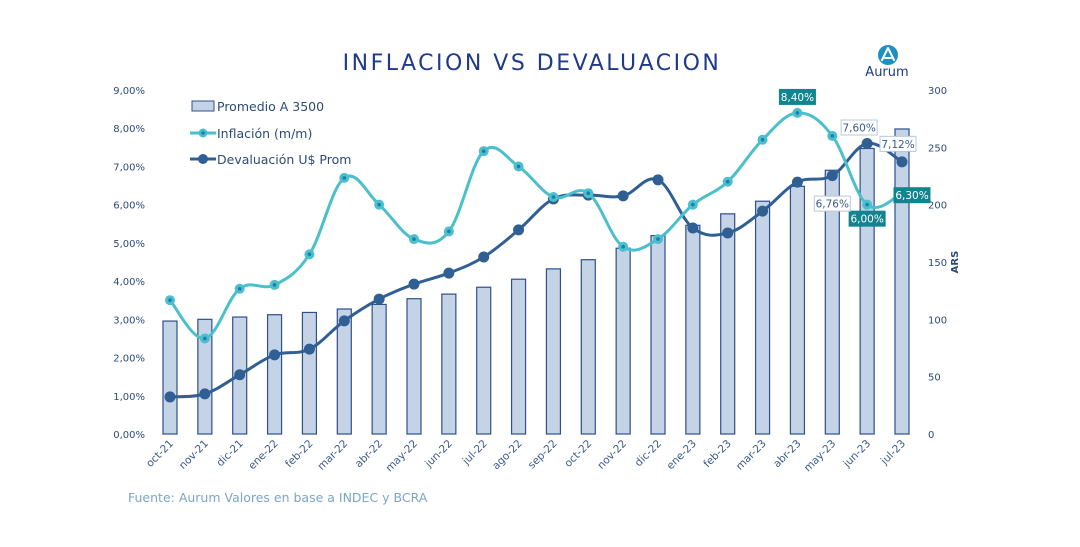  What do you see at coordinates (532, 63) in the screenshot?
I see `chart-title: INFLACION VS DEVALUACION` at bounding box center [532, 63].